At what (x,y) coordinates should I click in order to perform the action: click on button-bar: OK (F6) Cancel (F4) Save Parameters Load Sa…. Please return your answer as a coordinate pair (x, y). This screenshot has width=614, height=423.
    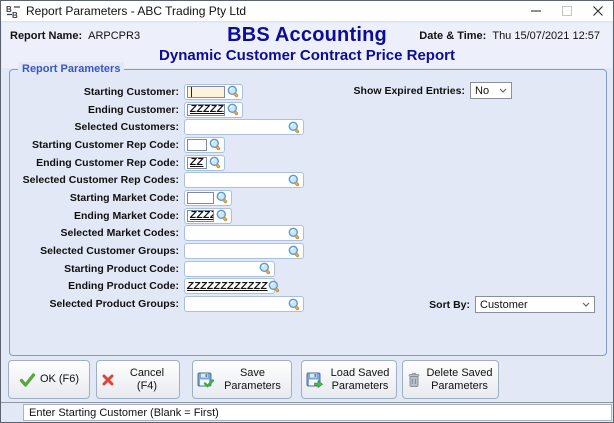
    Looking at the image, I should click on (307, 380).